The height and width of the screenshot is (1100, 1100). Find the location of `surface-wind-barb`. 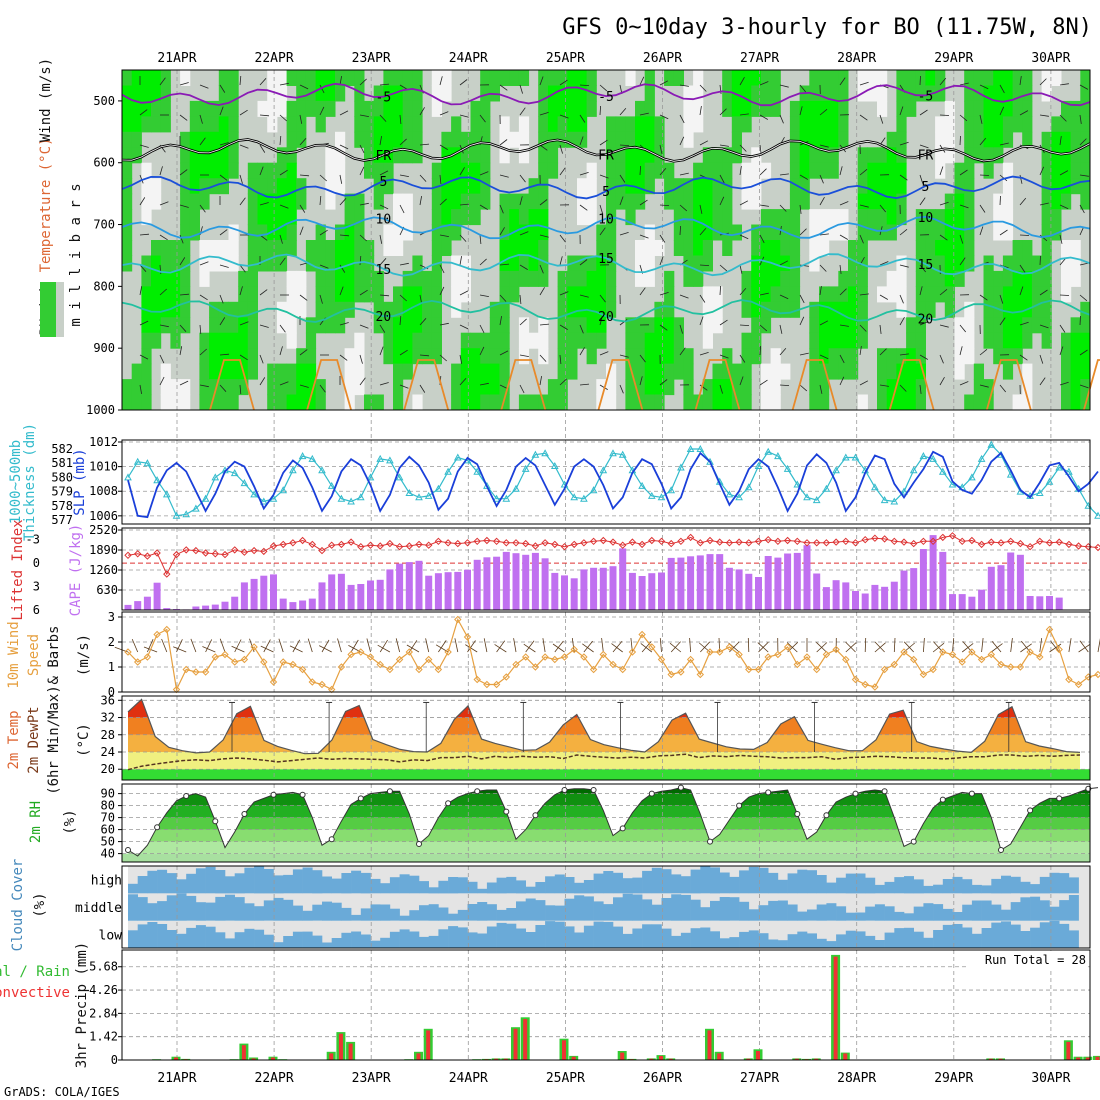

surface-wind-barb is located at coordinates (296, 649).